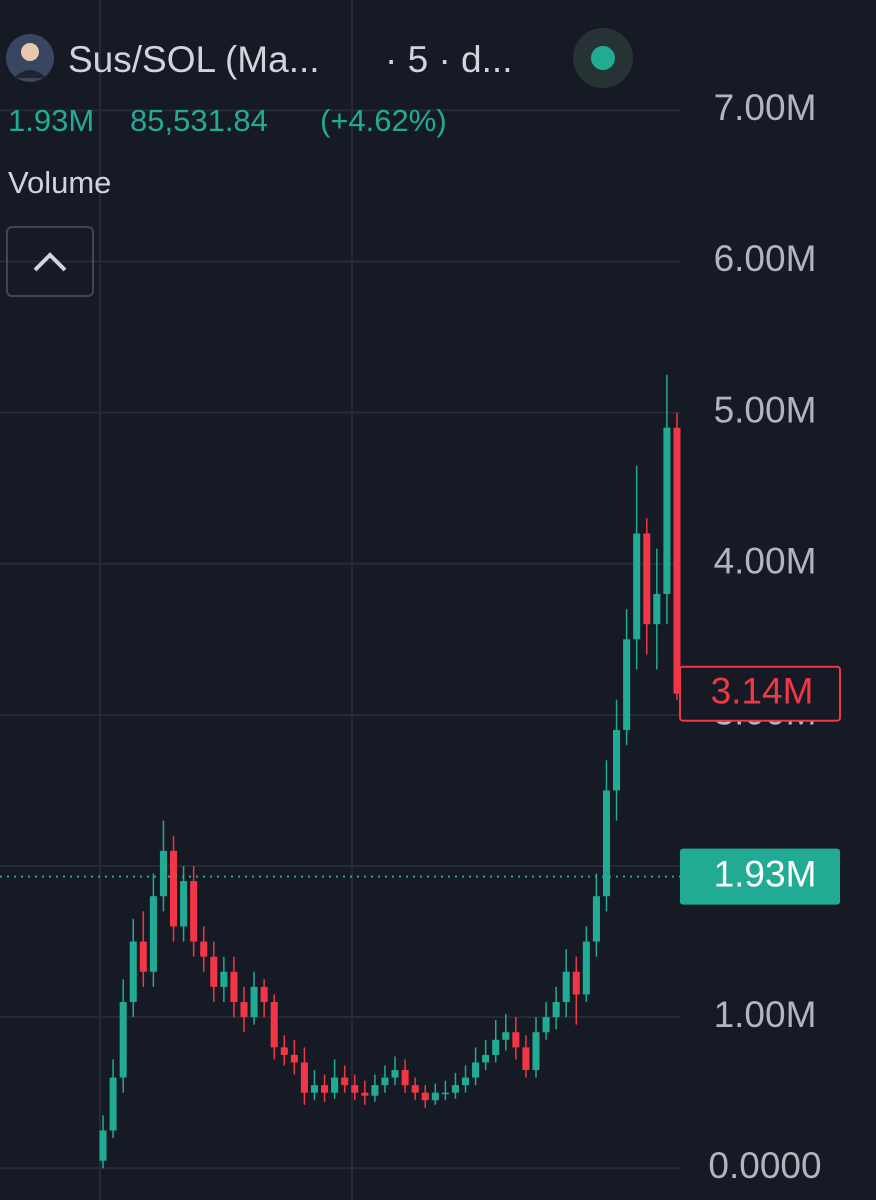 The width and height of the screenshot is (876, 1200). I want to click on last-price-tag, so click(760, 693).